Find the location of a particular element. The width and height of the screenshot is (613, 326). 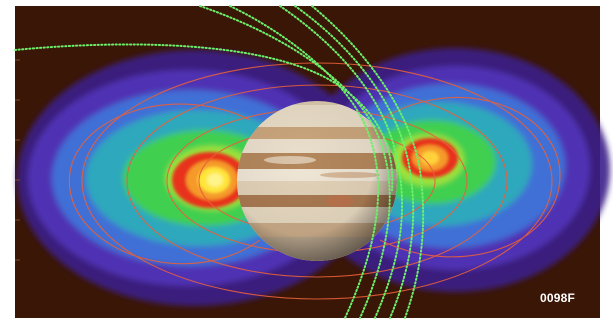

hotspot-right is located at coordinates (430, 158).